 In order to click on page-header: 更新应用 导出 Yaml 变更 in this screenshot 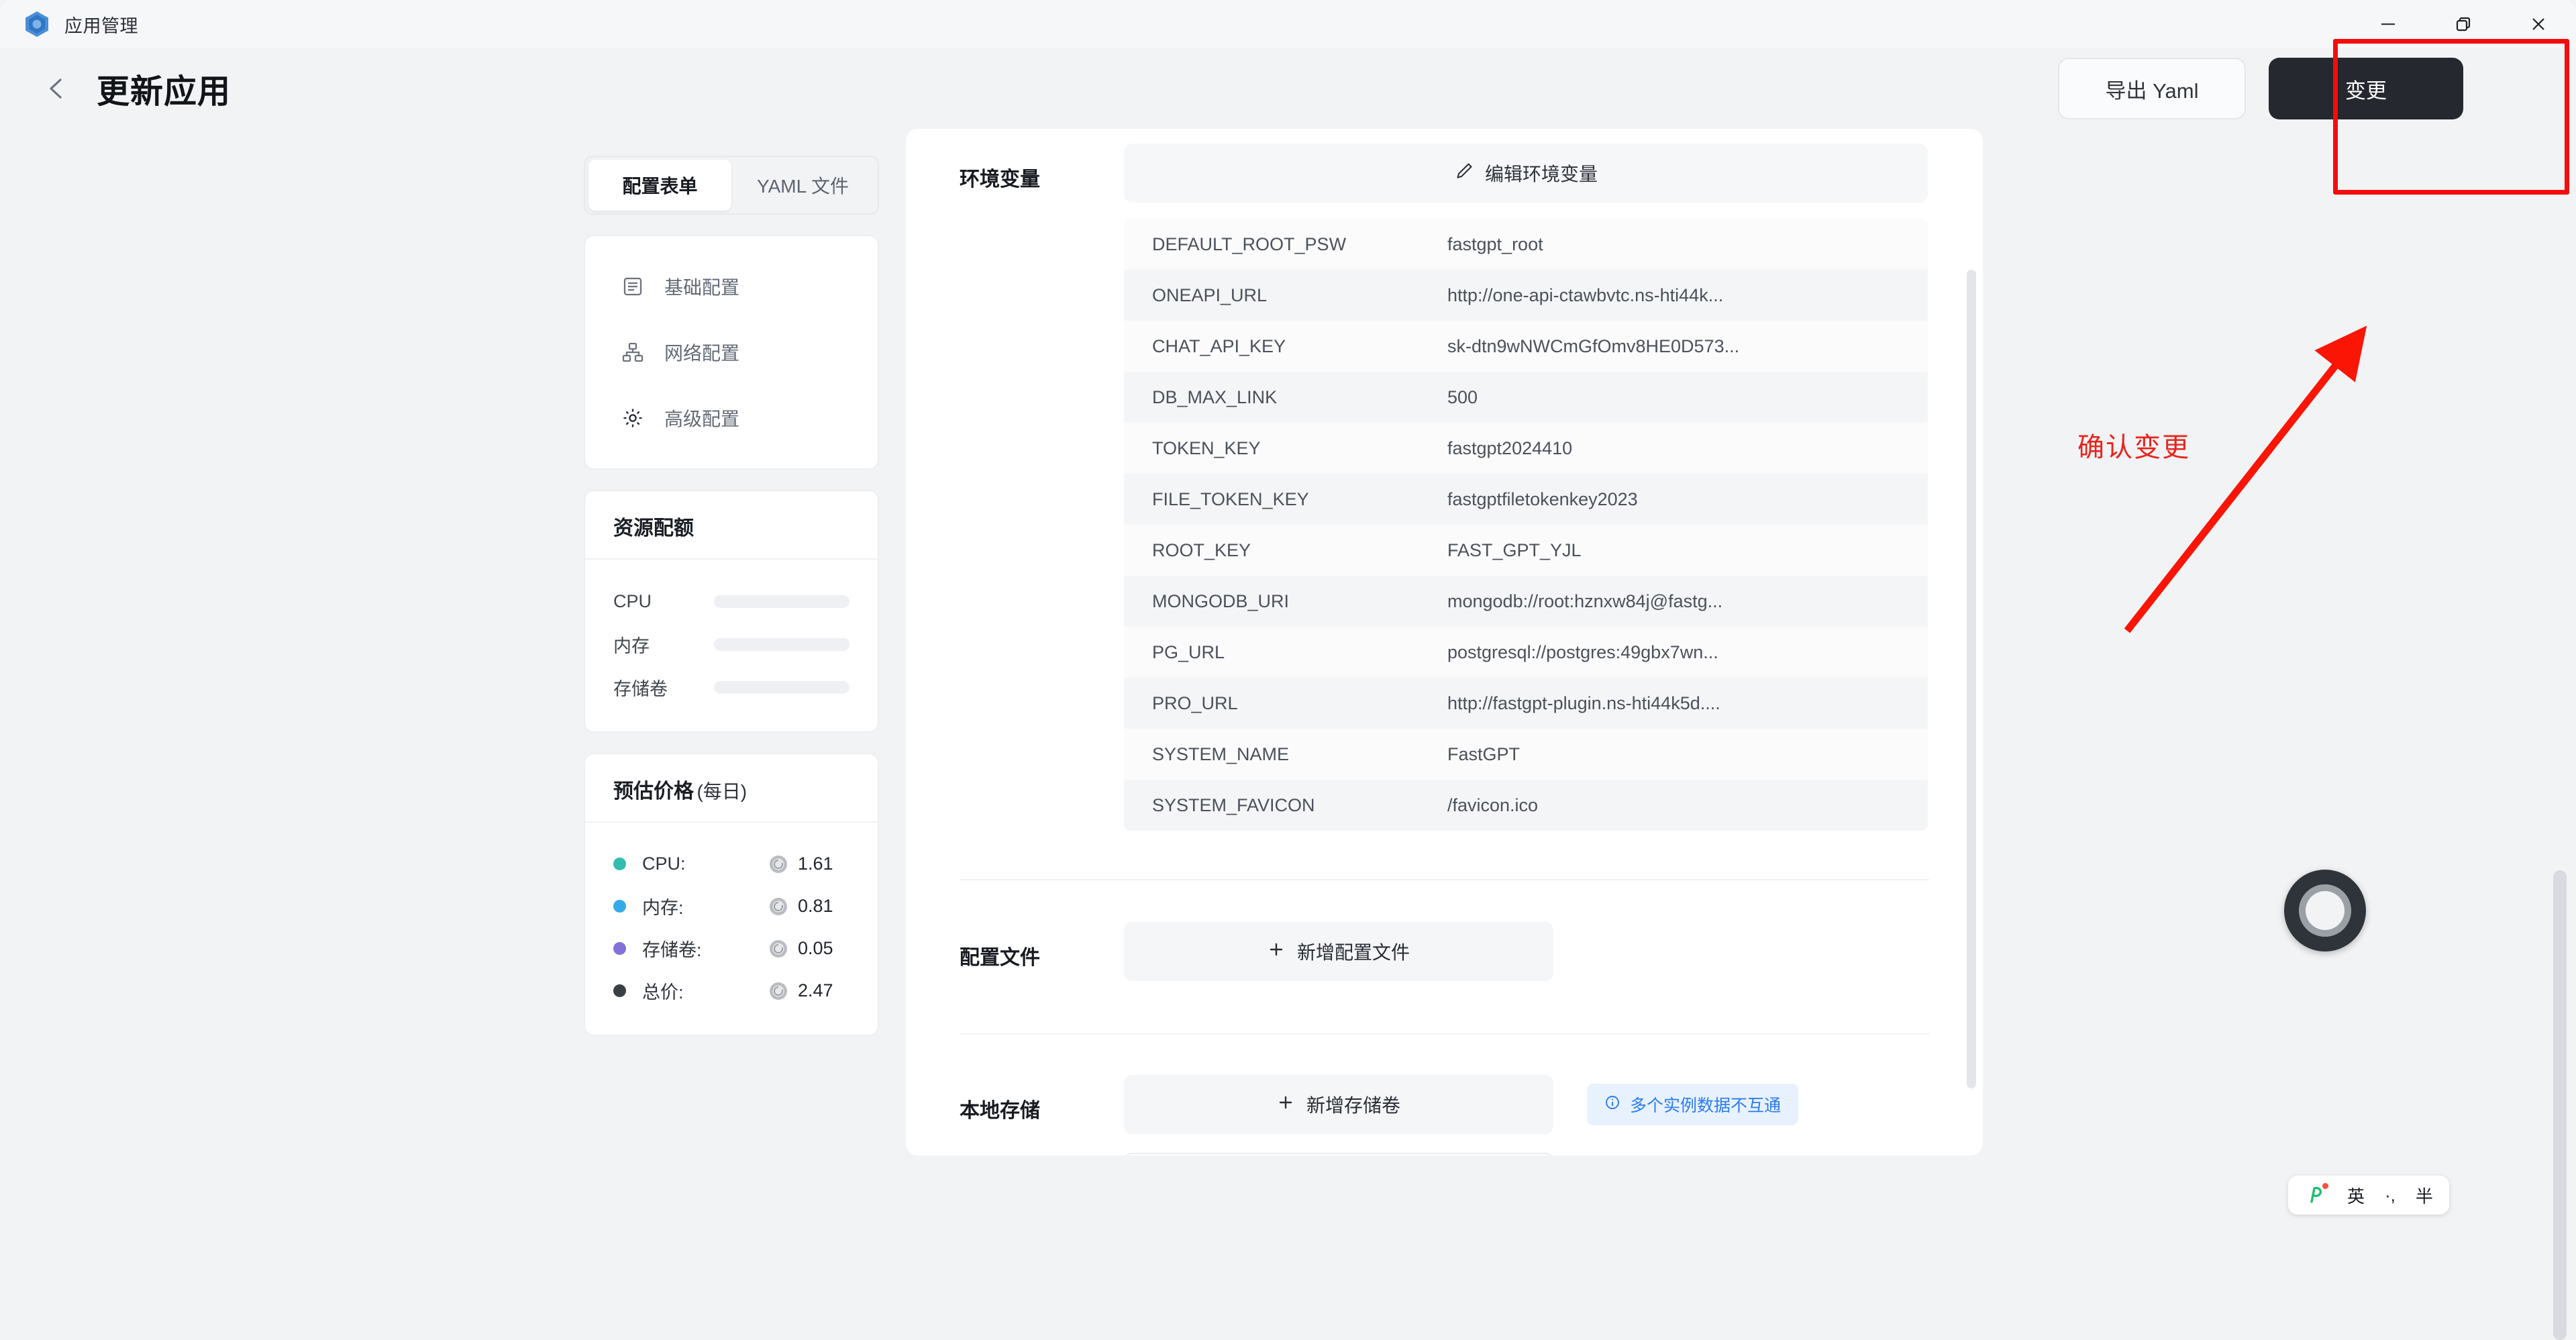, I will do `click(1288, 88)`.